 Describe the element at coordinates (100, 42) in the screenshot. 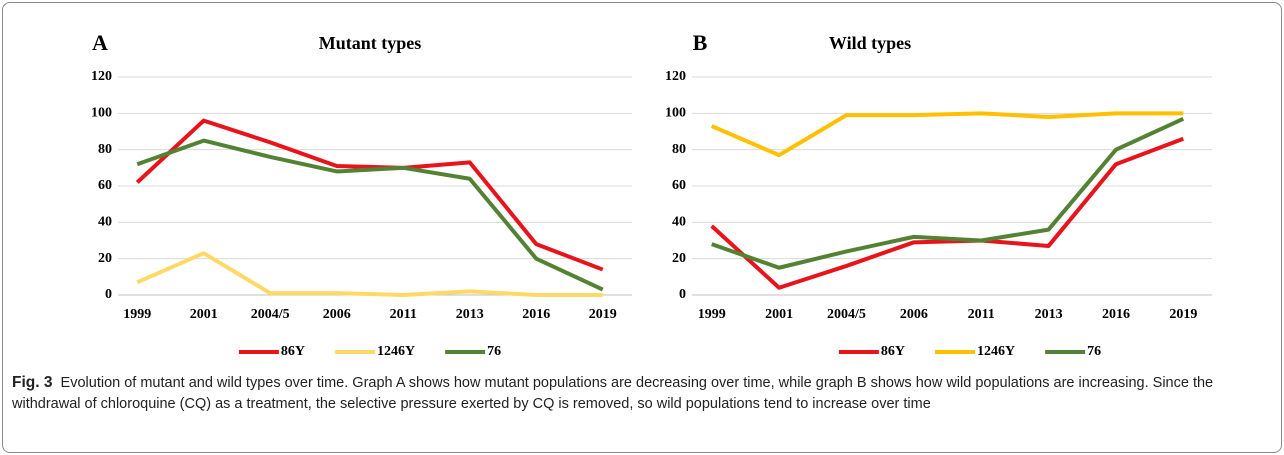

I see `panel-letter: A` at that location.